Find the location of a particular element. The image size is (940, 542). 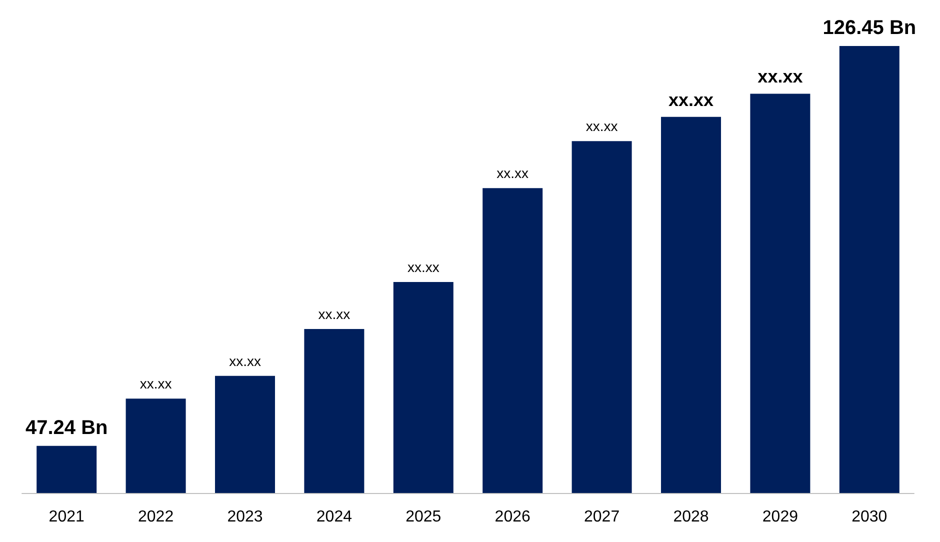

x-tick-label: 2029 is located at coordinates (780, 517).